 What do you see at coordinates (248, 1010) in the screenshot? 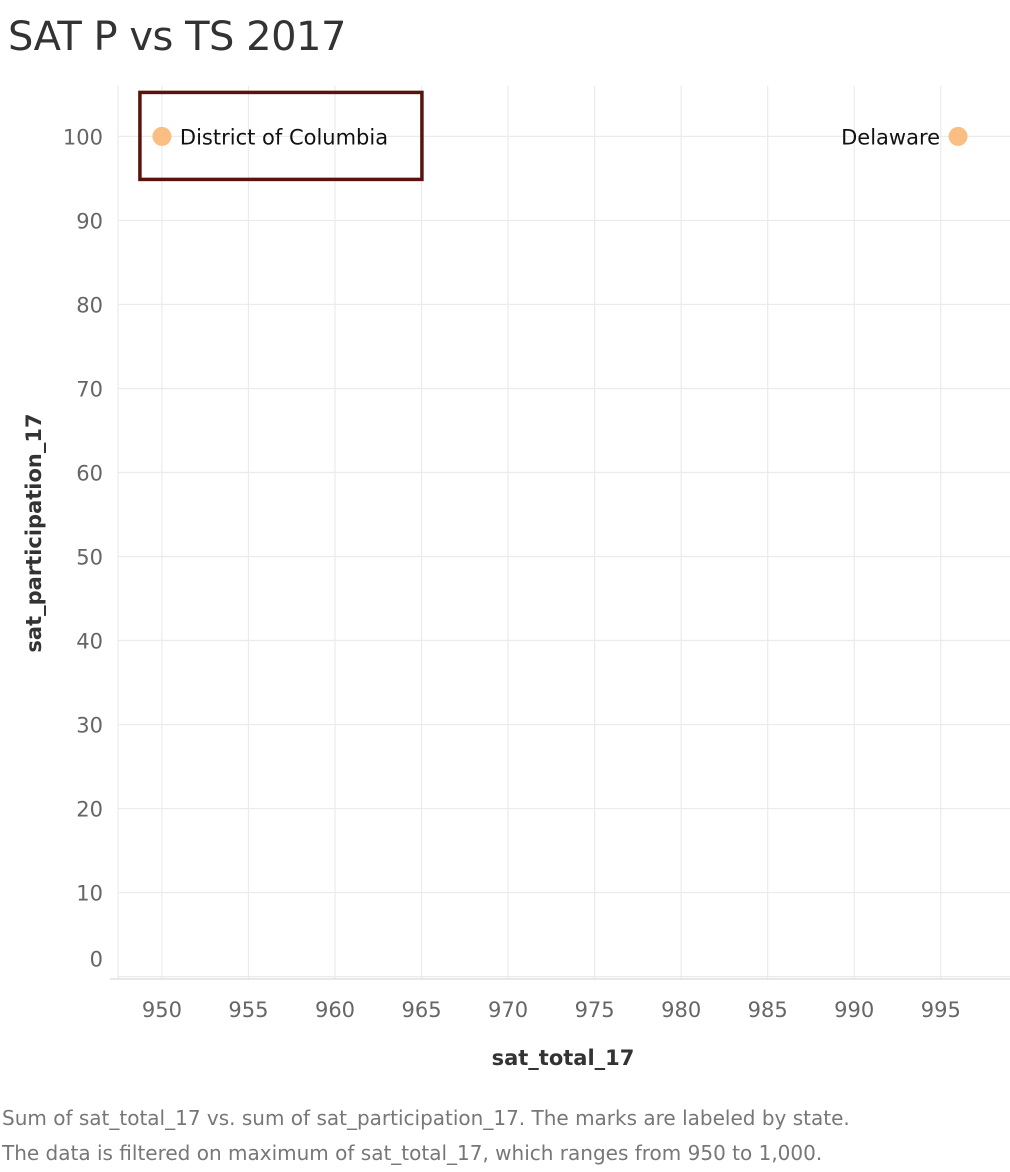
I see `x-tick-label: 955` at bounding box center [248, 1010].